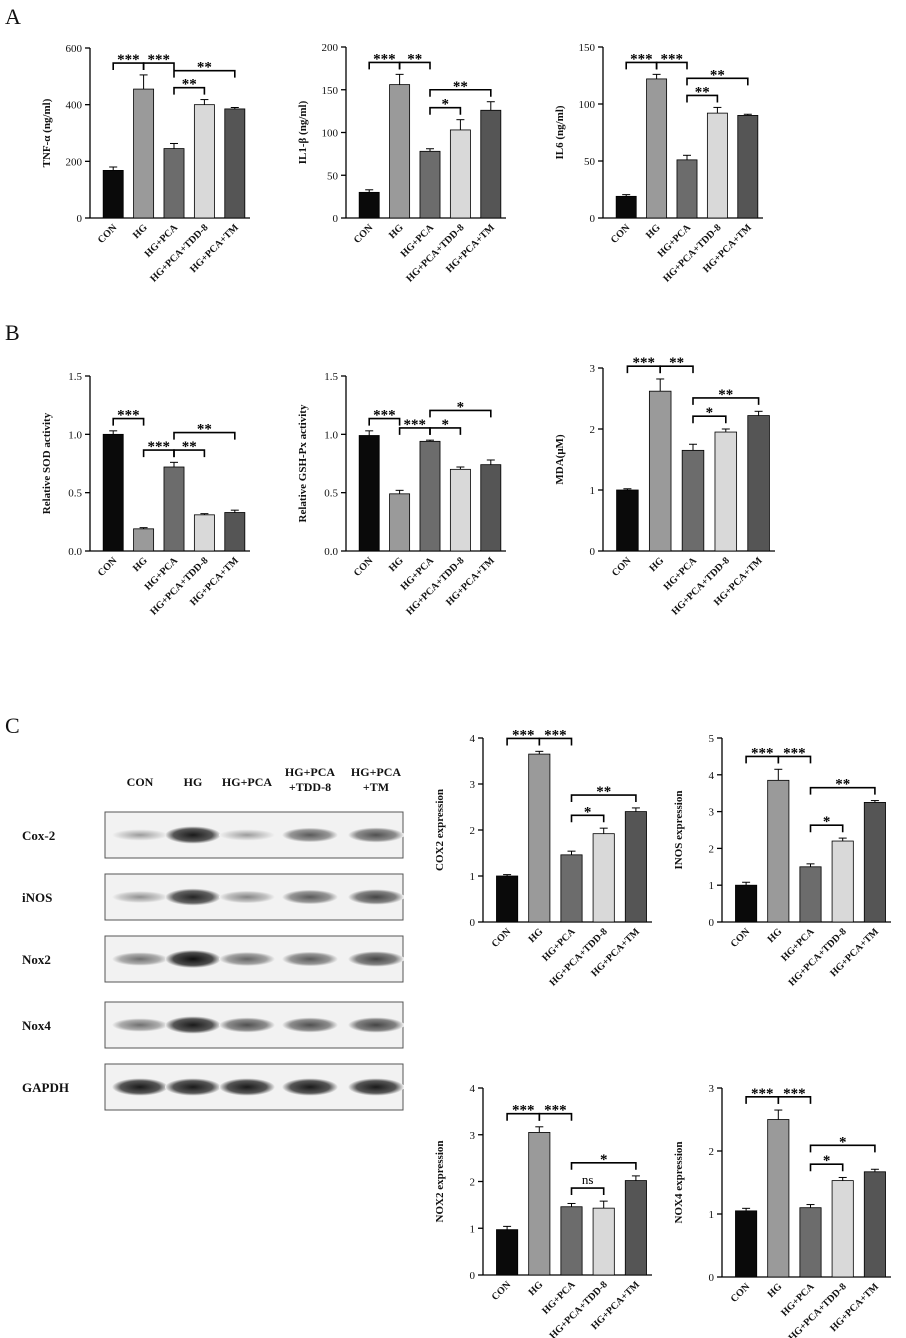 The height and width of the screenshot is (1338, 906). I want to click on y-axis-label: Relative GSH-Px activity, so click(303, 463).